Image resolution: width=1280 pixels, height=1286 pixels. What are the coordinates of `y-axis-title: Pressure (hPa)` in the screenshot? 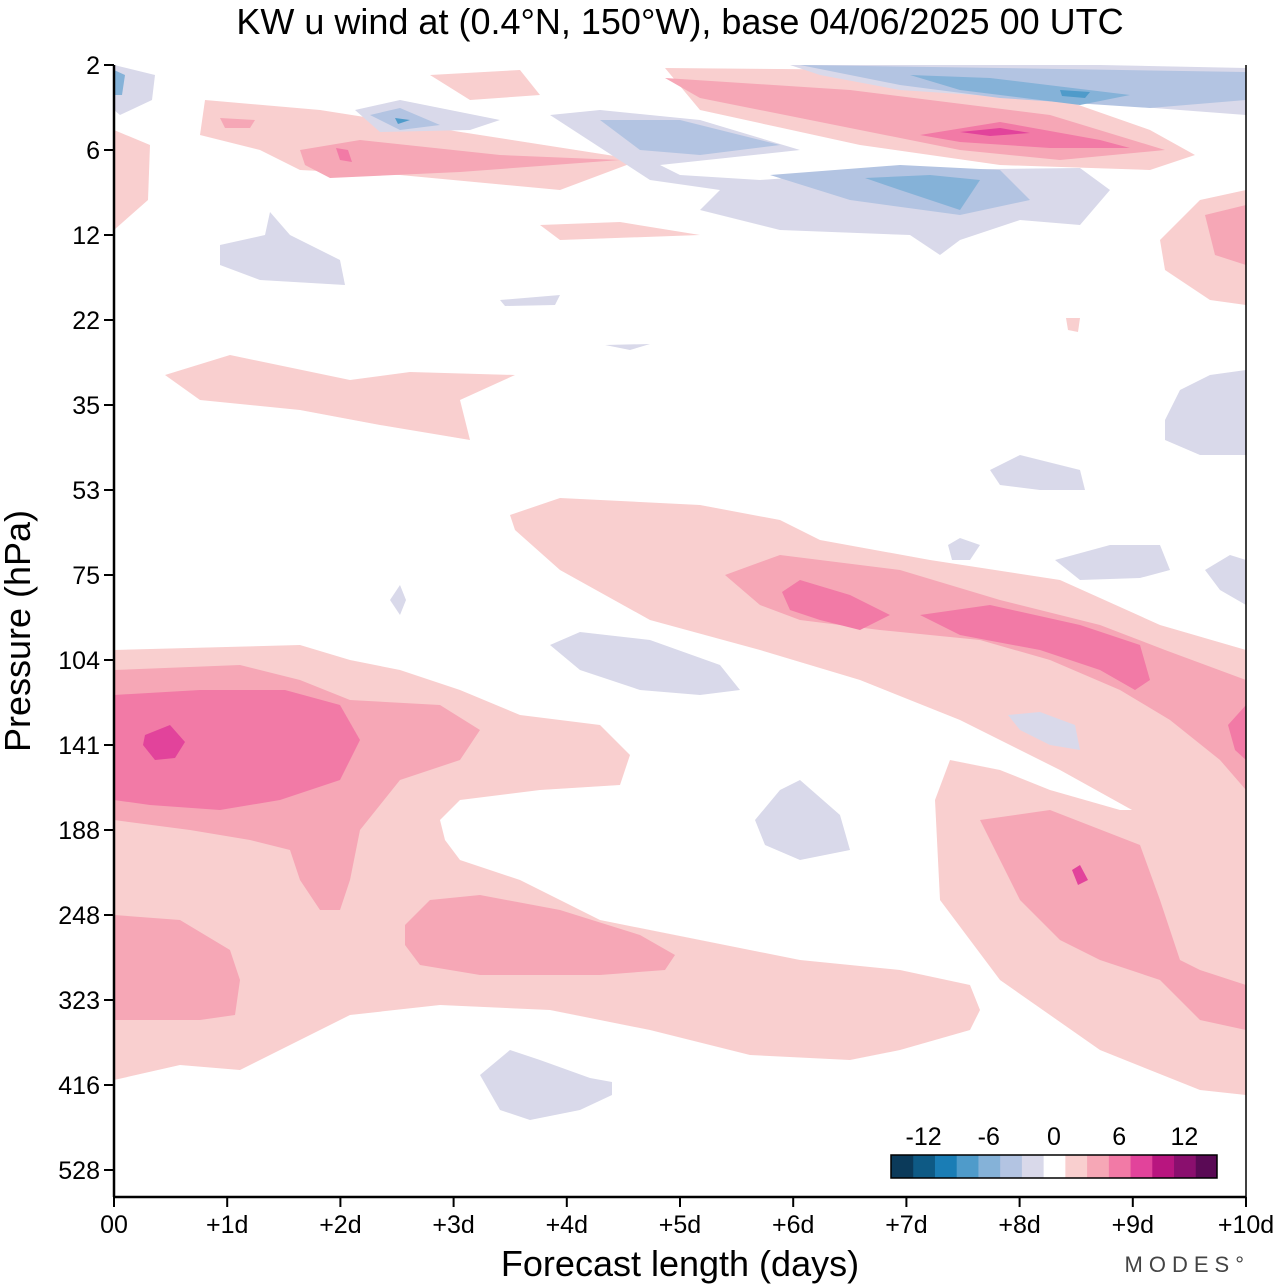 It's located at (19, 631).